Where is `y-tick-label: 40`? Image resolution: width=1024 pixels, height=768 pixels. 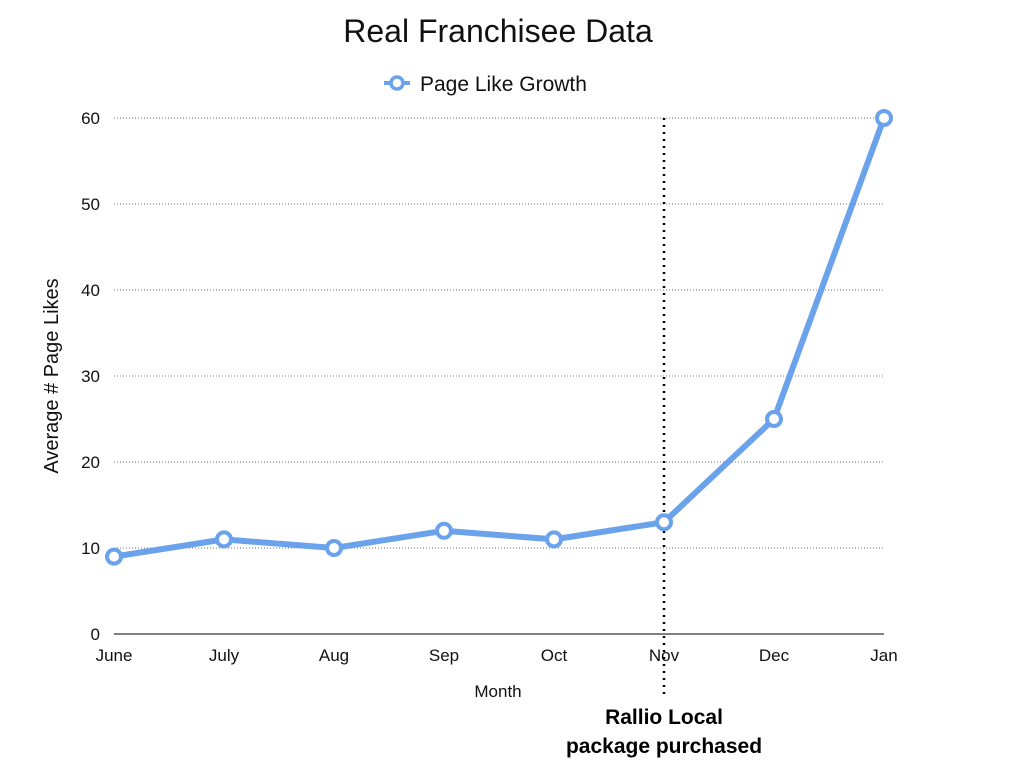 y-tick-label: 40 is located at coordinates (90, 290).